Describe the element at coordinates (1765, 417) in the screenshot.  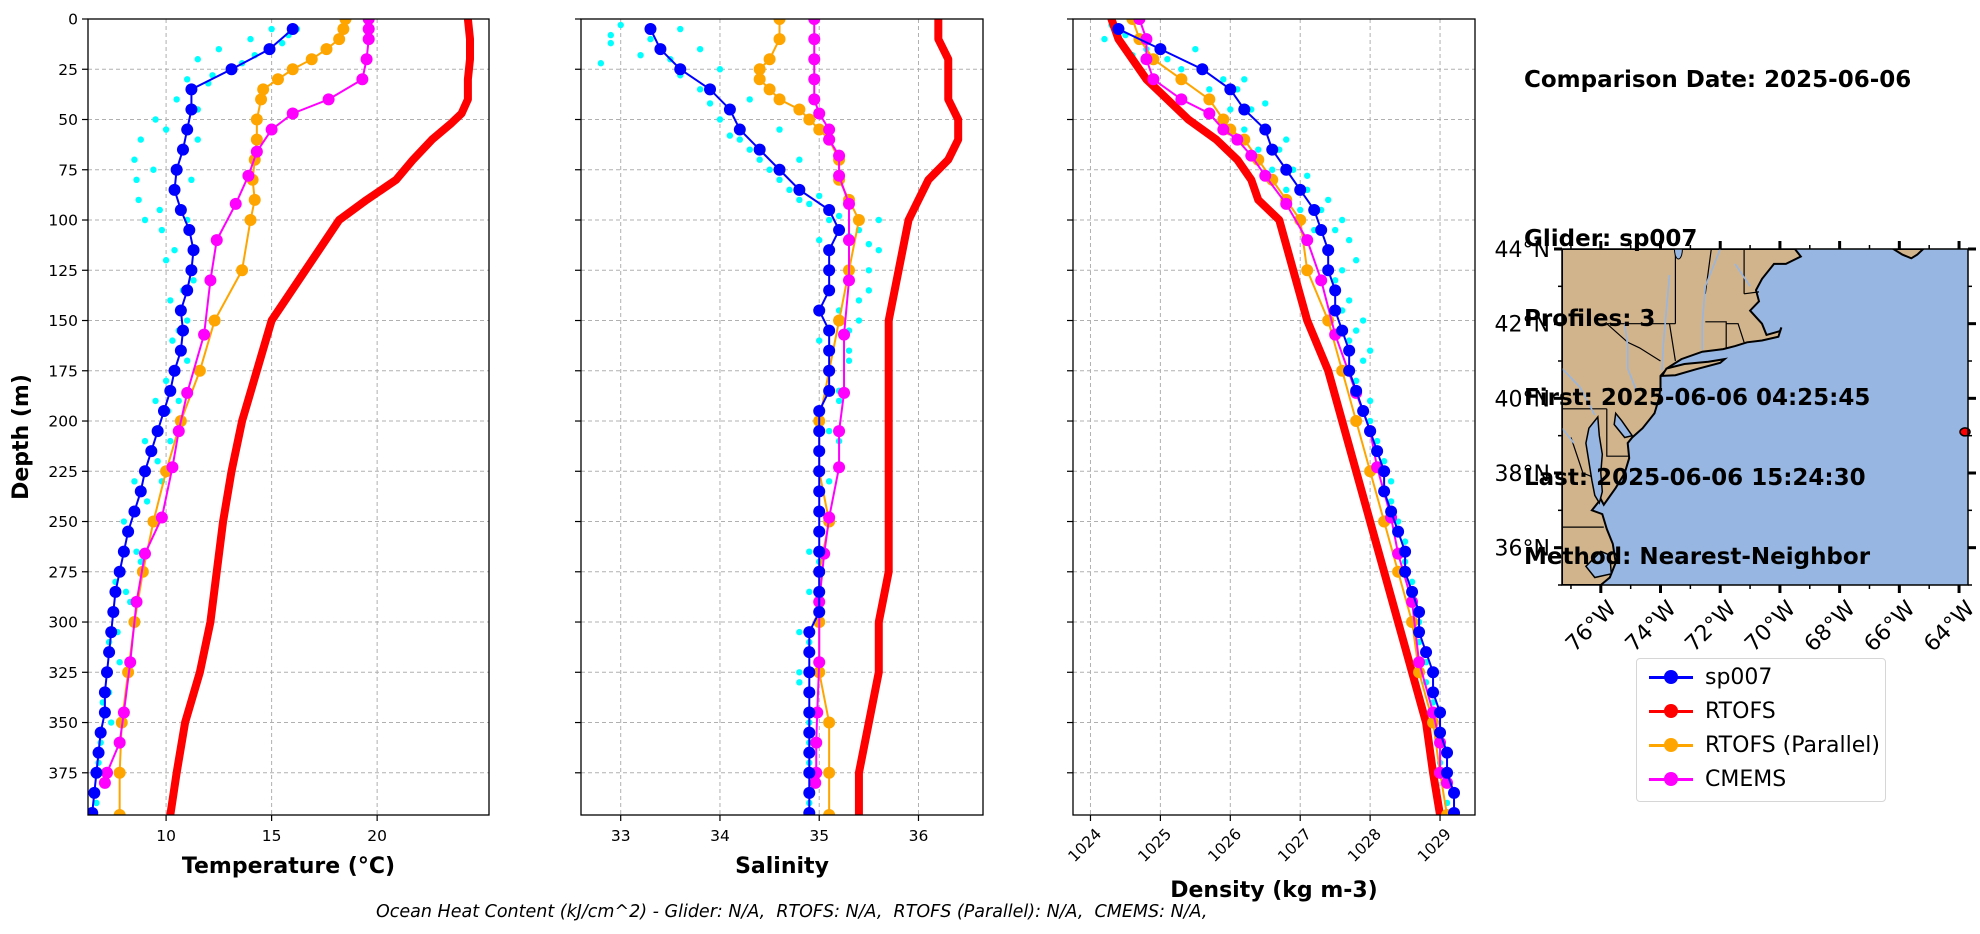
I see `map-inner` at that location.